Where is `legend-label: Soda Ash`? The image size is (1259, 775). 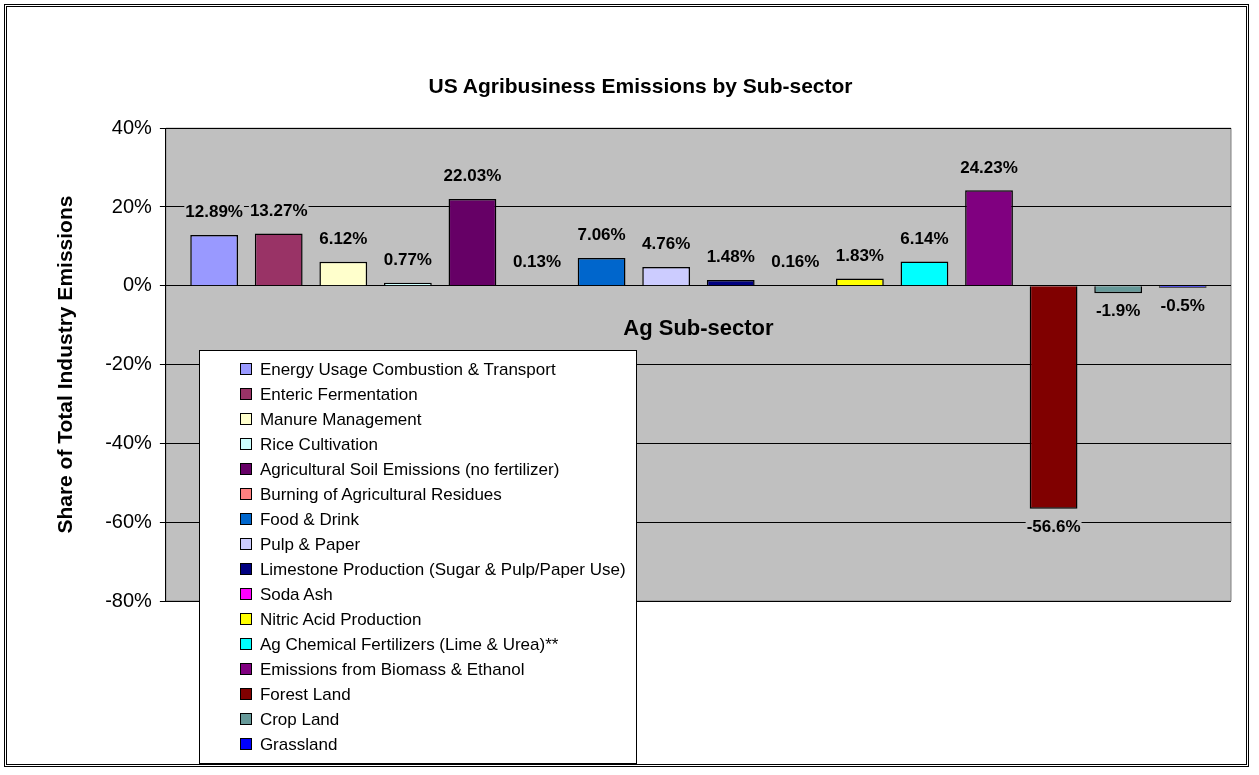 legend-label: Soda Ash is located at coordinates (296, 594).